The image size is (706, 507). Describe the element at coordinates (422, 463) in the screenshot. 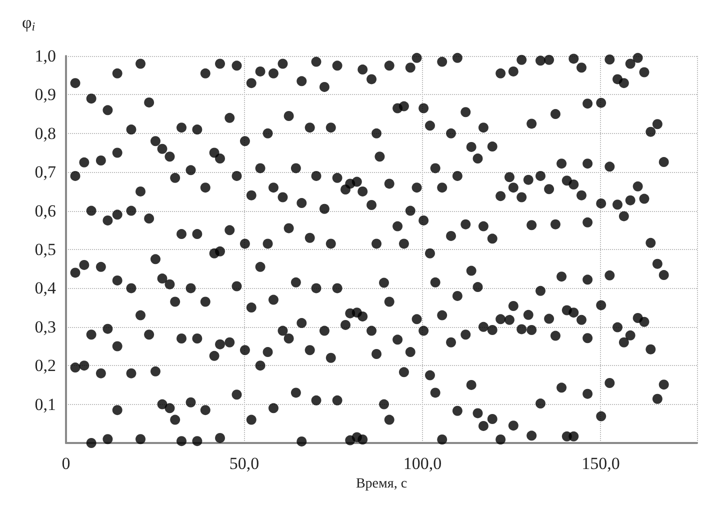

I see `x-tick-label: 100,0` at that location.